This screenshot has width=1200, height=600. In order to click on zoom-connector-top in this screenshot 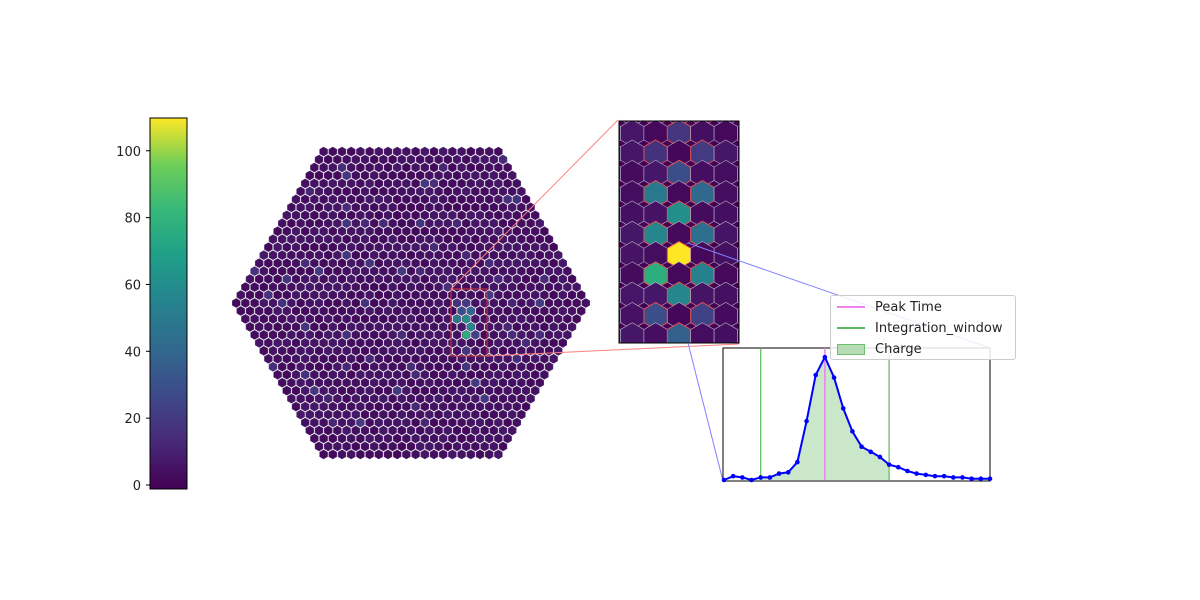, I will do `click(534, 204)`.